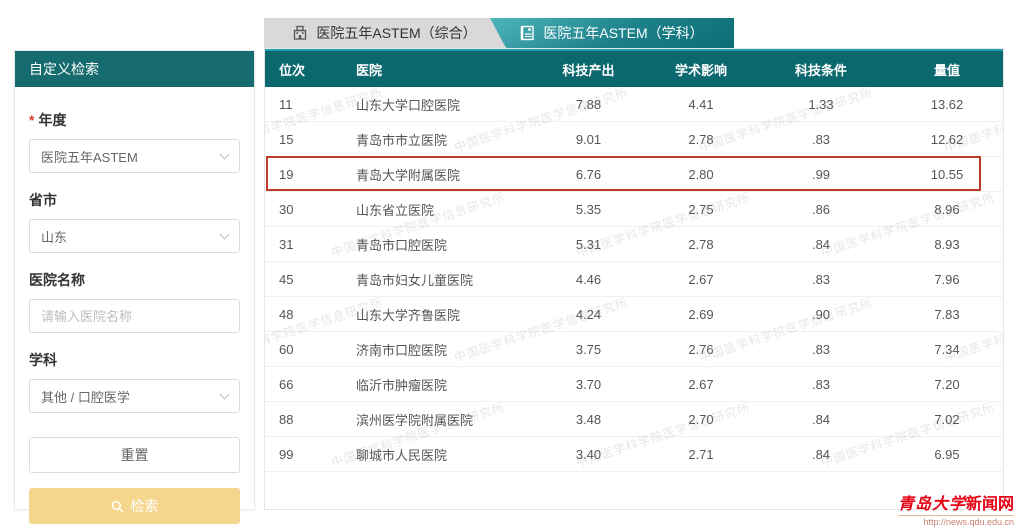  What do you see at coordinates (134, 69) in the screenshot?
I see `sidebar-title: 自定义检索` at bounding box center [134, 69].